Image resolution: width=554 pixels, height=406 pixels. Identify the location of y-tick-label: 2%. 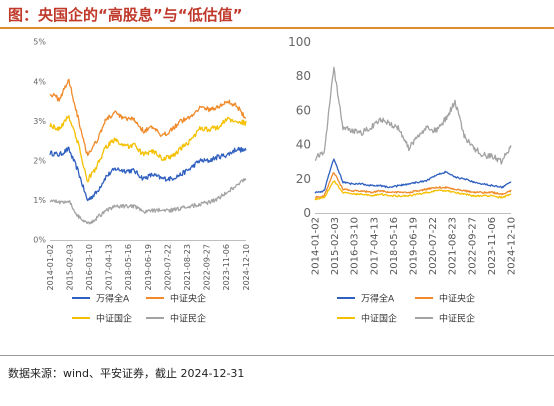
(39, 160).